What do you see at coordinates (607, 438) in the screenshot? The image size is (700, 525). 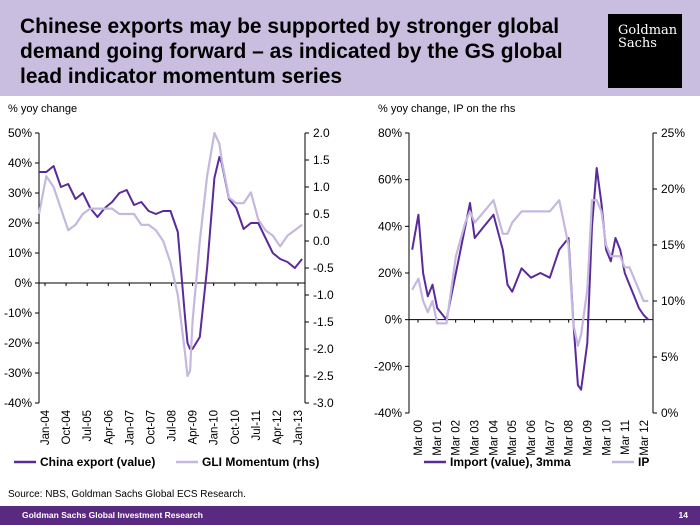 I see `x-tick-label: Mar 10` at bounding box center [607, 438].